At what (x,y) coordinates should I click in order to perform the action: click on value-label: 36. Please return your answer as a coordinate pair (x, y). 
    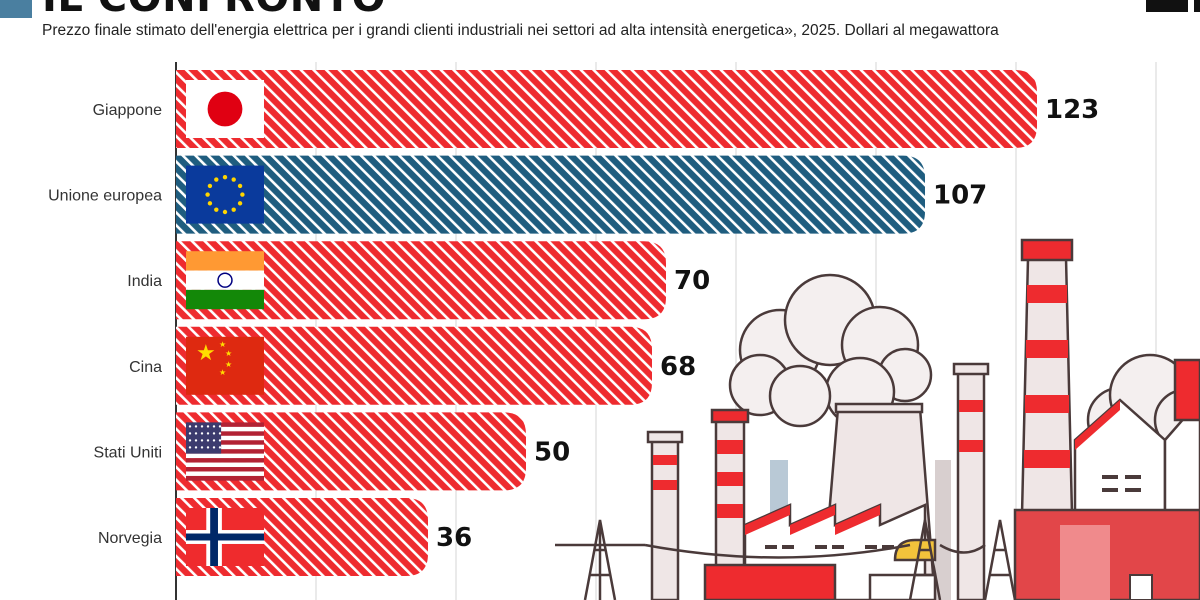
    Looking at the image, I should click on (454, 538).